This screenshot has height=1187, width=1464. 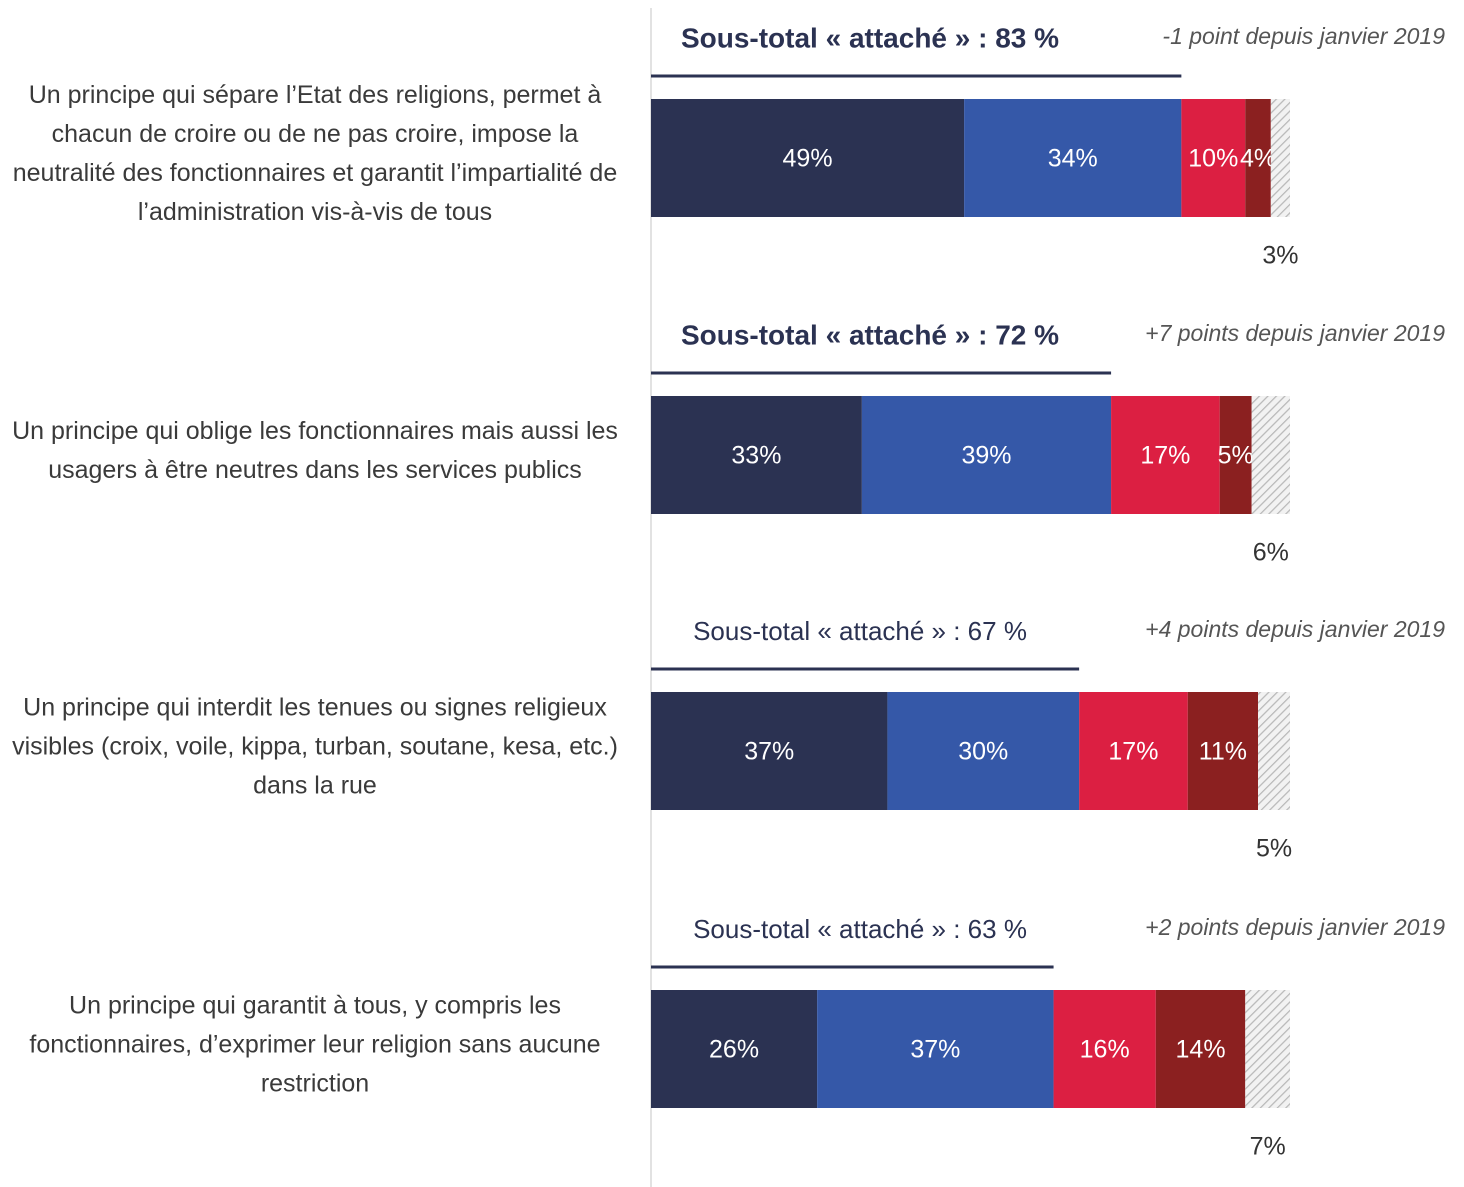 What do you see at coordinates (870, 37) in the screenshot?
I see `subtotal-label: Sous-total « attaché » : 83 %` at bounding box center [870, 37].